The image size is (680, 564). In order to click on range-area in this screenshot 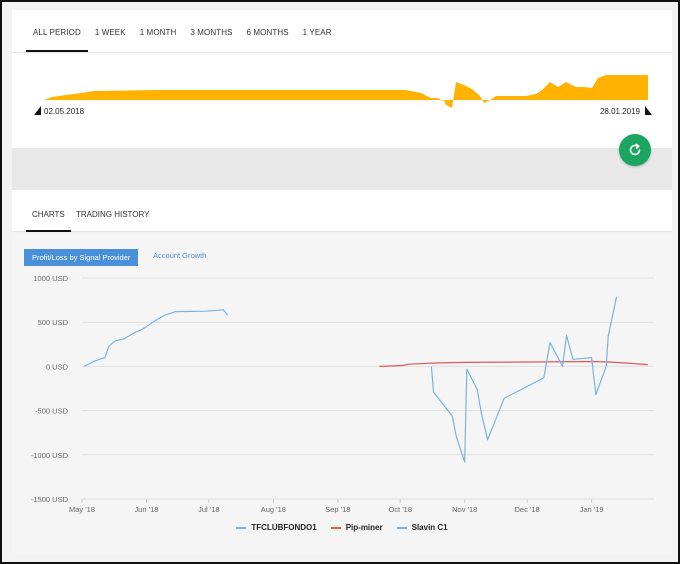, I will do `click(342, 91)`.